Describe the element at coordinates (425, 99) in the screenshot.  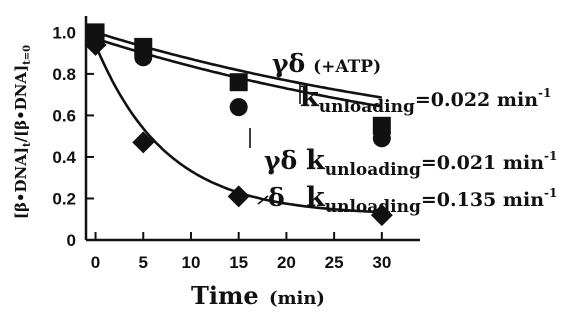
I see `annotation-k: kunloading=0.022 min-1` at that location.